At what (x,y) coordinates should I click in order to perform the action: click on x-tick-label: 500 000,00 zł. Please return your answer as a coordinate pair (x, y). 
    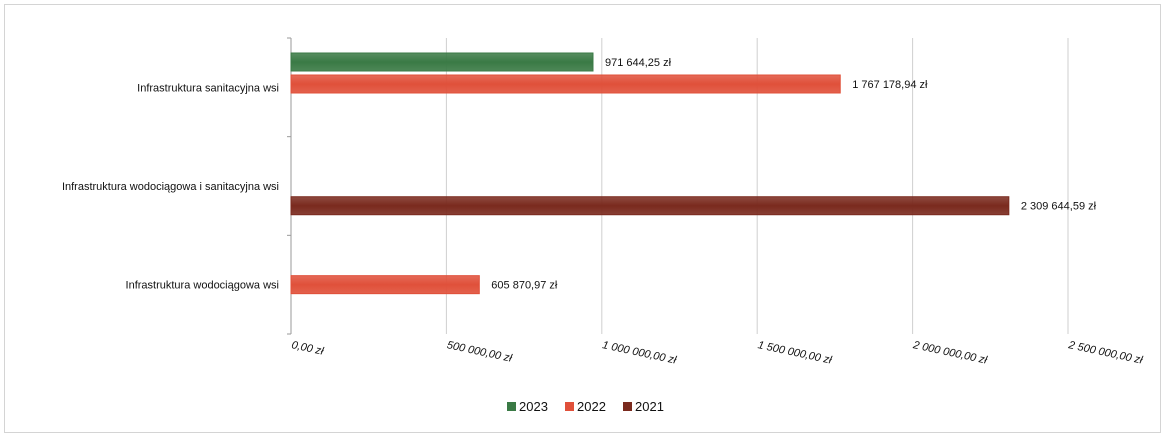
    Looking at the image, I should click on (480, 352).